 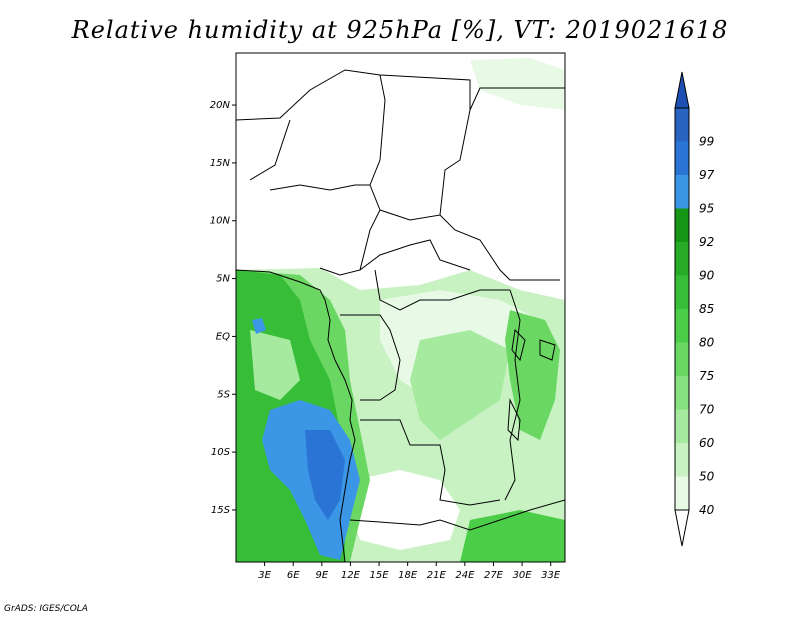 I want to click on colorbar-label: 97, so click(x=707, y=175).